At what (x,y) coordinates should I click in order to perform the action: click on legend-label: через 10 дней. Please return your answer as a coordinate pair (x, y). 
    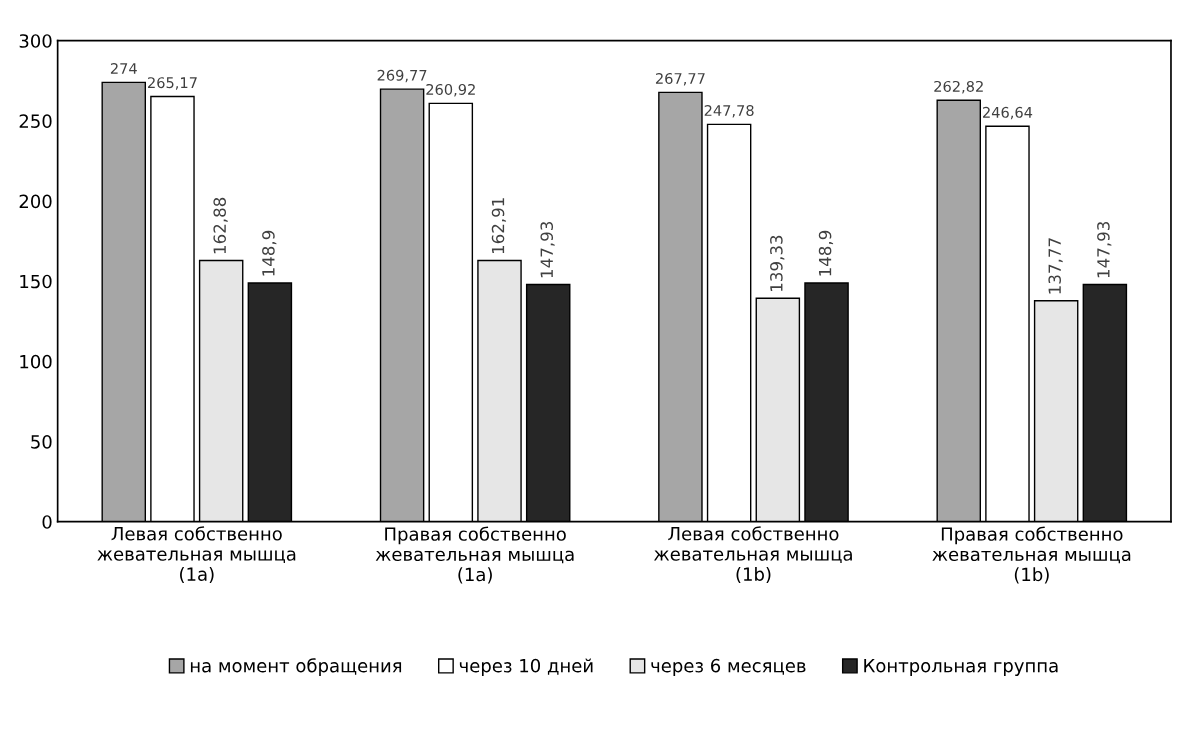
    Looking at the image, I should click on (526, 667).